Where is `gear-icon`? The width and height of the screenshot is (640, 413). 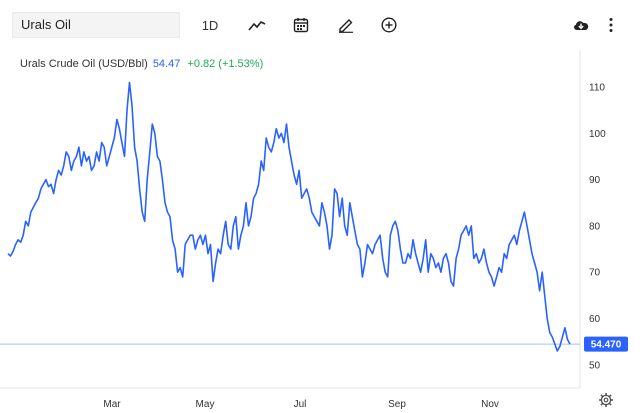 gear-icon is located at coordinates (606, 400).